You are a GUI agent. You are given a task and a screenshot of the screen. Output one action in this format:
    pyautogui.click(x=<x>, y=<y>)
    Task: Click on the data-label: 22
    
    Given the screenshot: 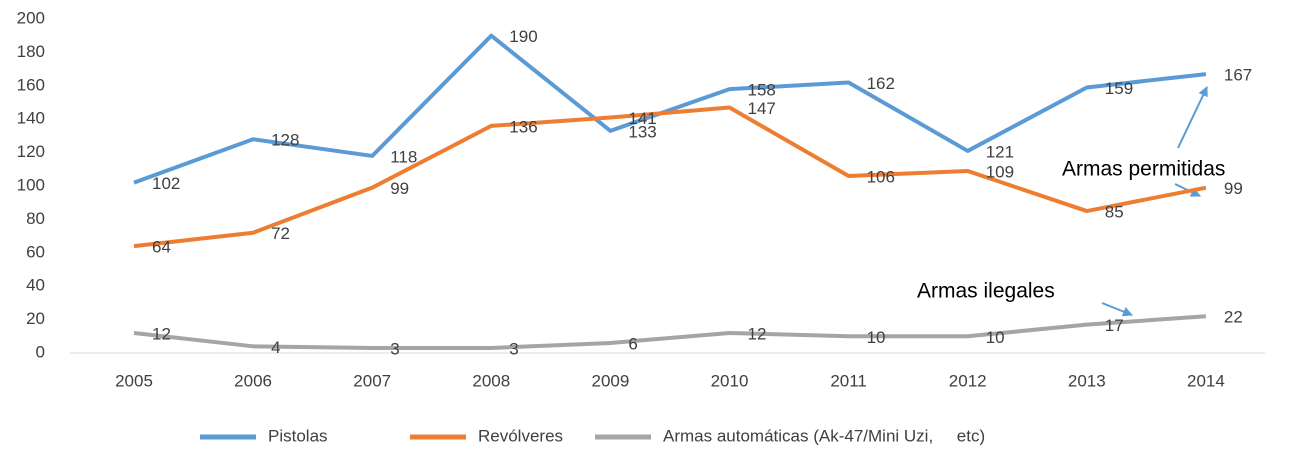 What is the action you would take?
    pyautogui.click(x=1233, y=317)
    